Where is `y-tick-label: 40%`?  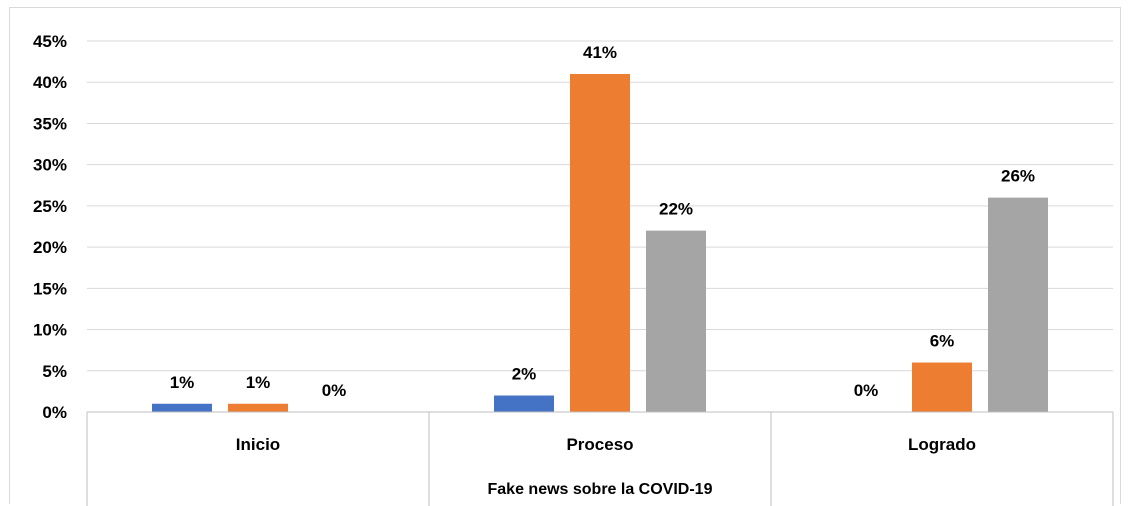 y-tick-label: 40% is located at coordinates (50, 82).